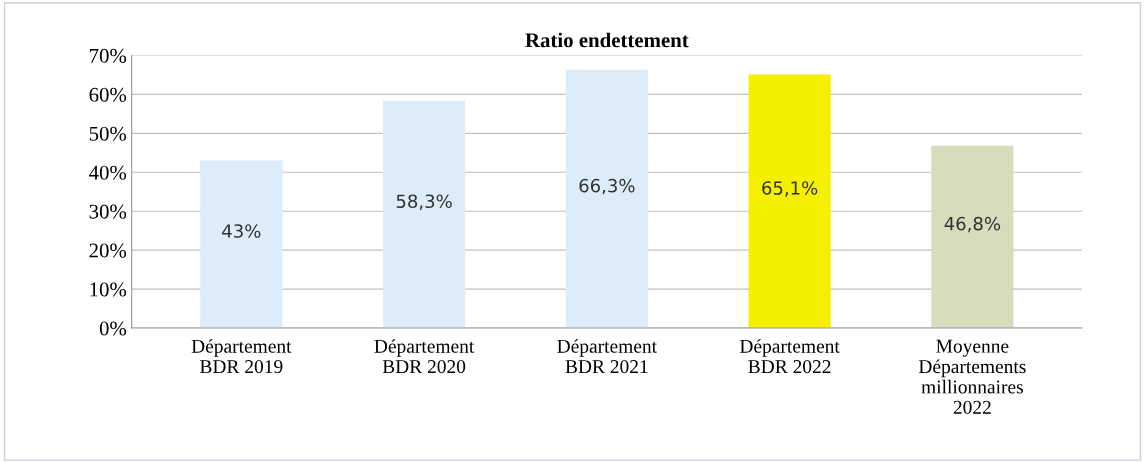 The width and height of the screenshot is (1145, 462). What do you see at coordinates (424, 202) in the screenshot?
I see `data-label: 58,3%` at bounding box center [424, 202].